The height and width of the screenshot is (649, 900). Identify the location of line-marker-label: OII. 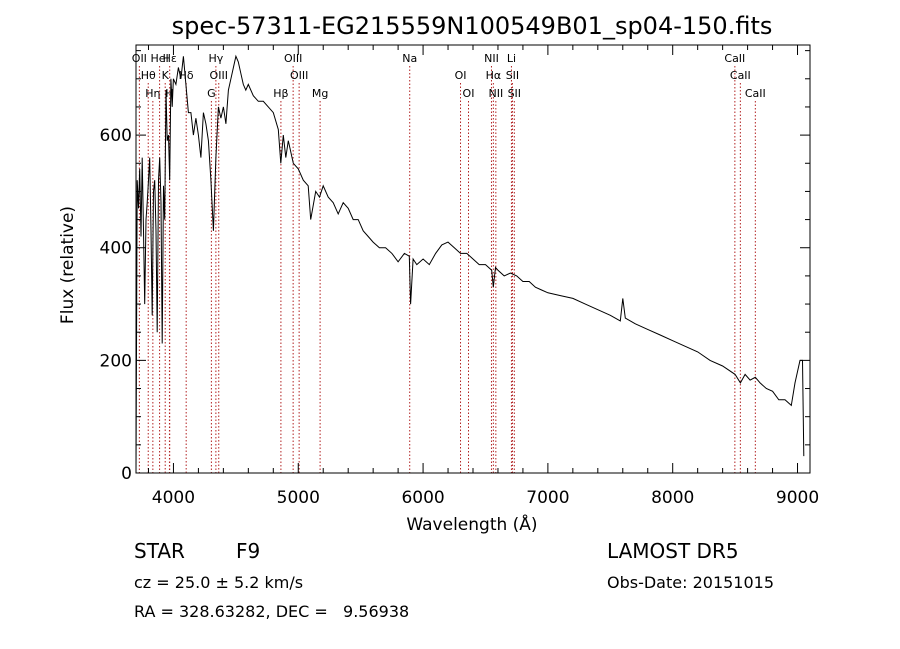
(139, 58).